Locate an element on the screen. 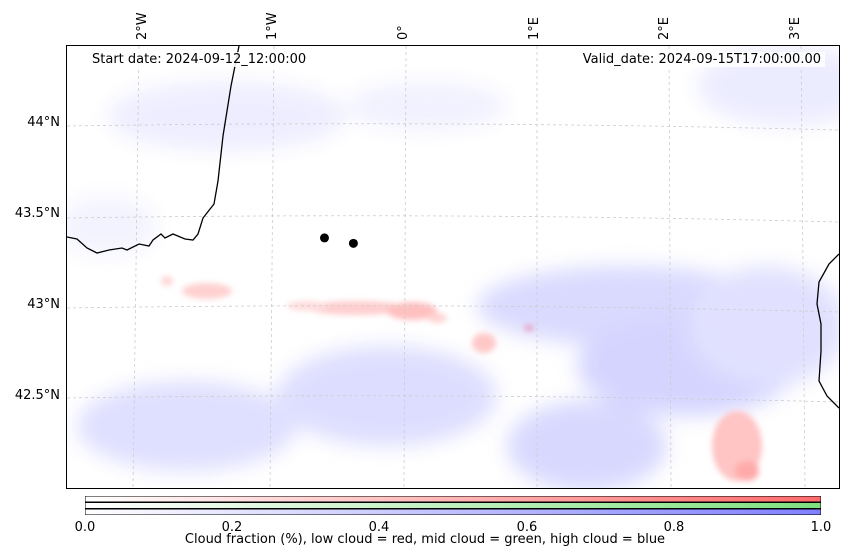  lat-label: 43°N is located at coordinates (43, 304).